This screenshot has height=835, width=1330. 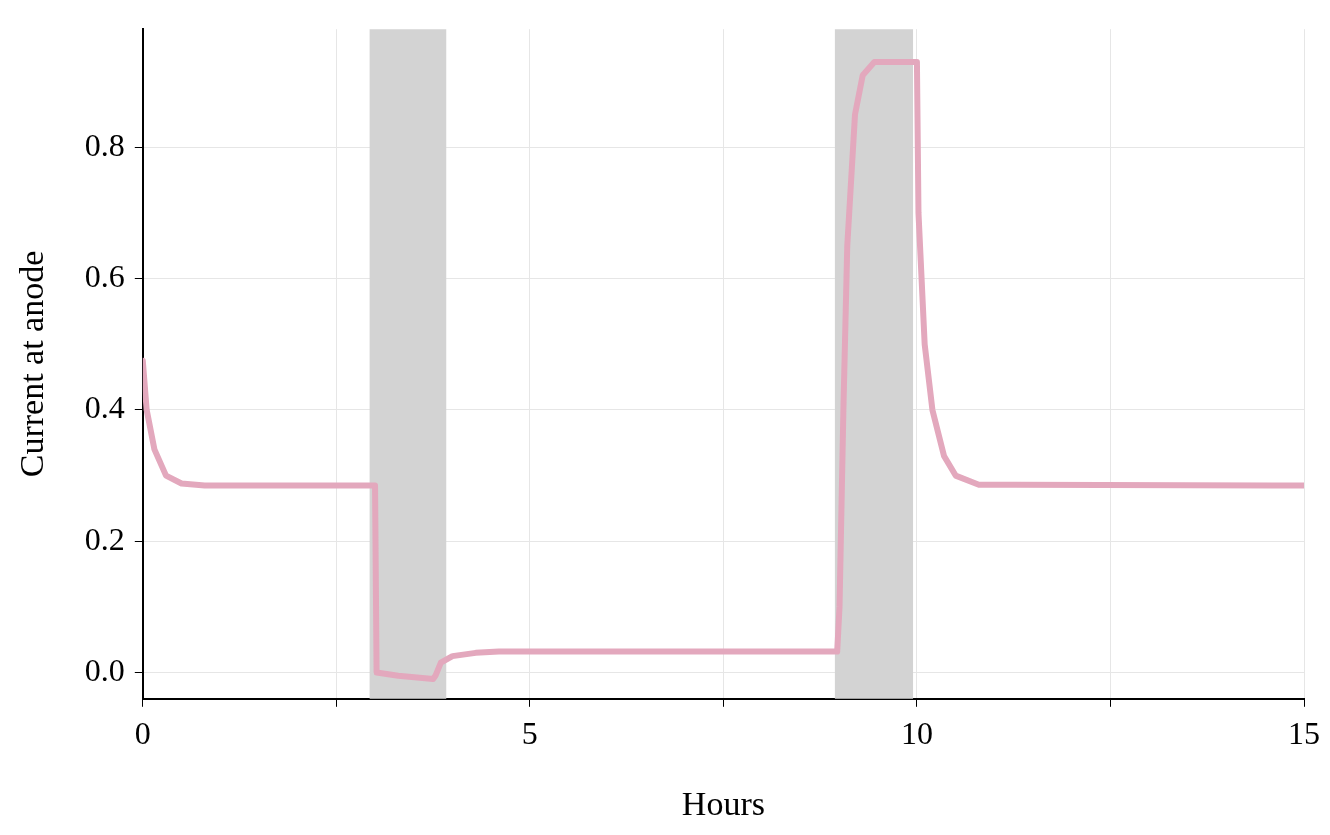 What do you see at coordinates (916, 733) in the screenshot?
I see `x-tick-label: 10` at bounding box center [916, 733].